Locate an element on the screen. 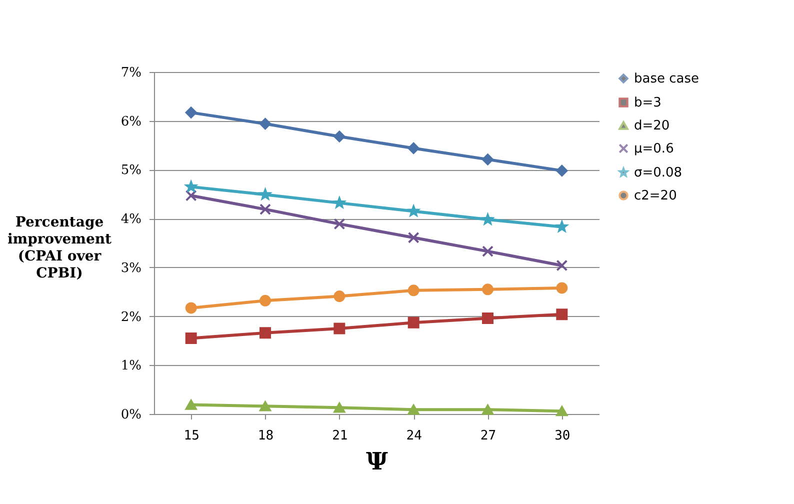 Image resolution: width=794 pixels, height=504 pixels. x-tick-label: 27 is located at coordinates (488, 436).